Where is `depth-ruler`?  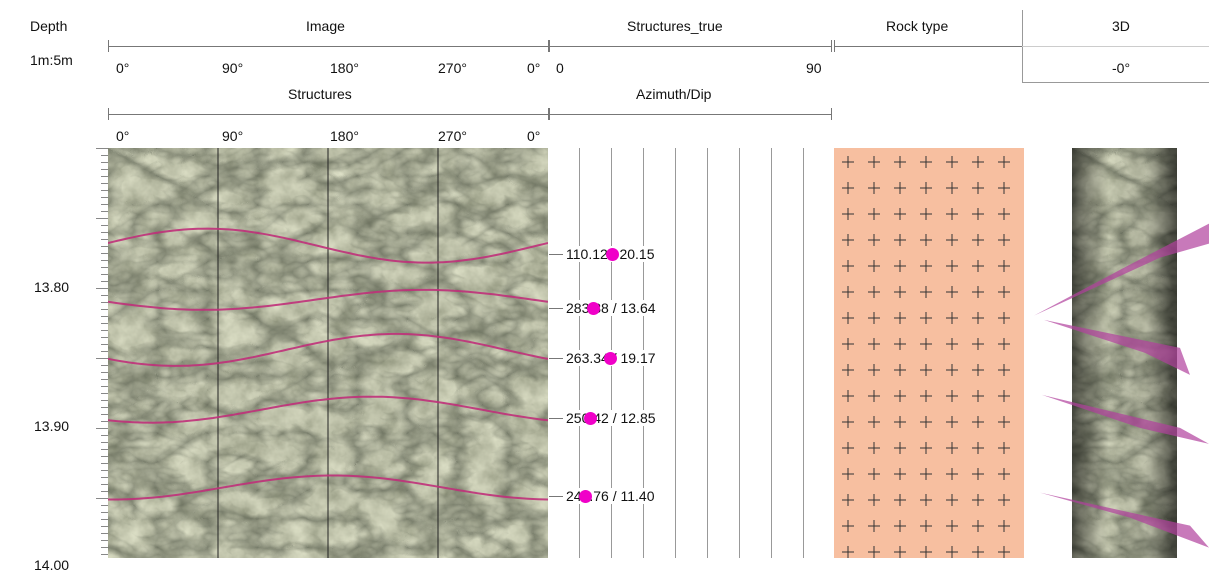 depth-ruler is located at coordinates (102, 351).